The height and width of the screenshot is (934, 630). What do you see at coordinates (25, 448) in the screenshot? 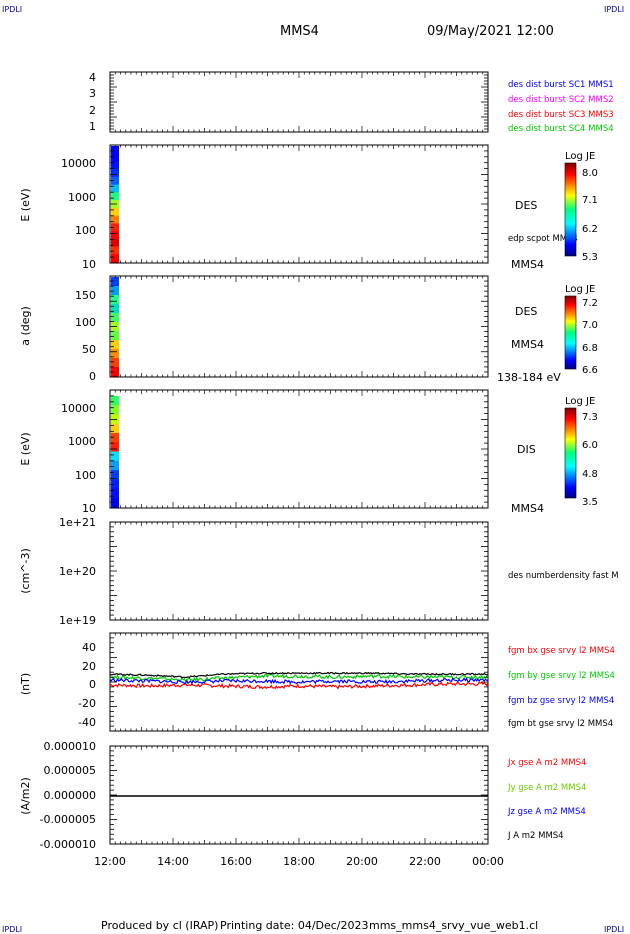
I see `y-axis-label: E (eV)` at bounding box center [25, 448].